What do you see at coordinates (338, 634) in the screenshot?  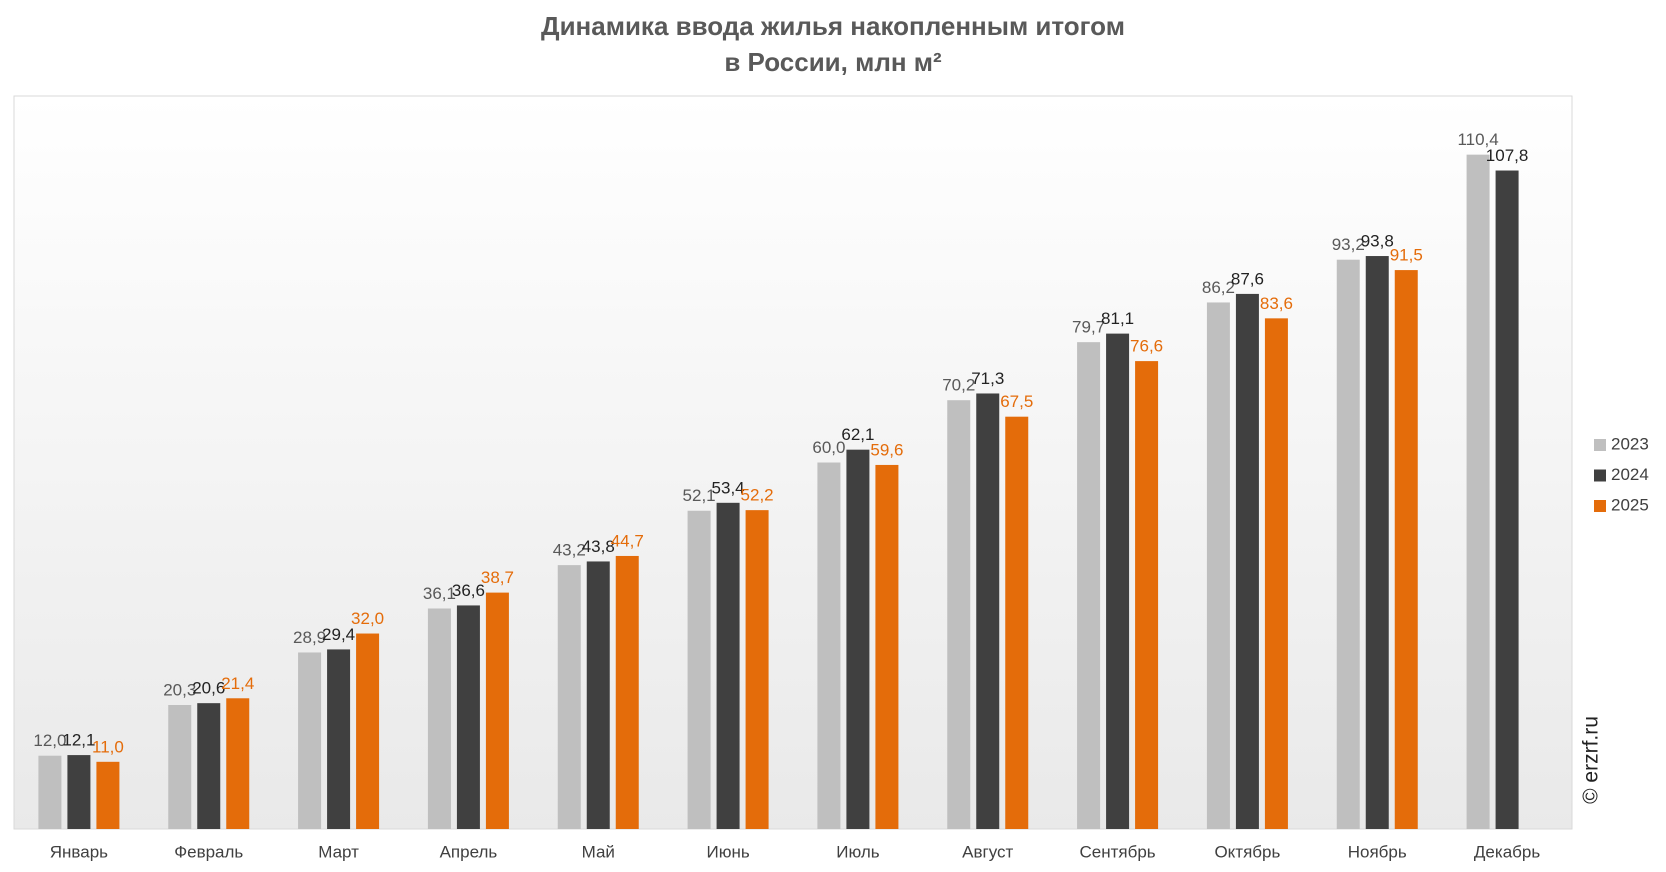 I see `value-label: 29,4` at bounding box center [338, 634].